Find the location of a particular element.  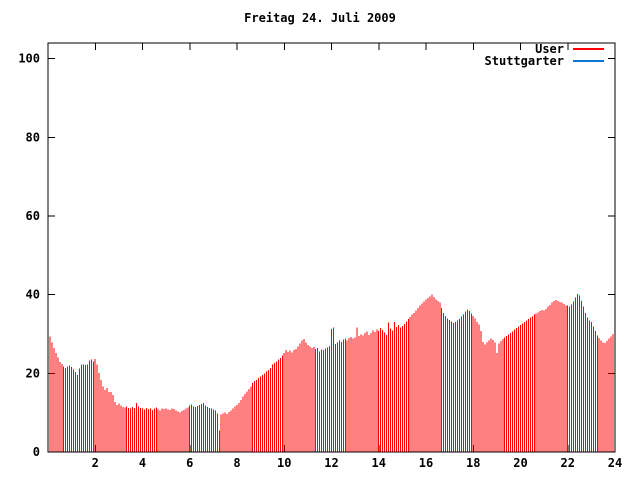

x-tick-label: 2 is located at coordinates (95, 463).